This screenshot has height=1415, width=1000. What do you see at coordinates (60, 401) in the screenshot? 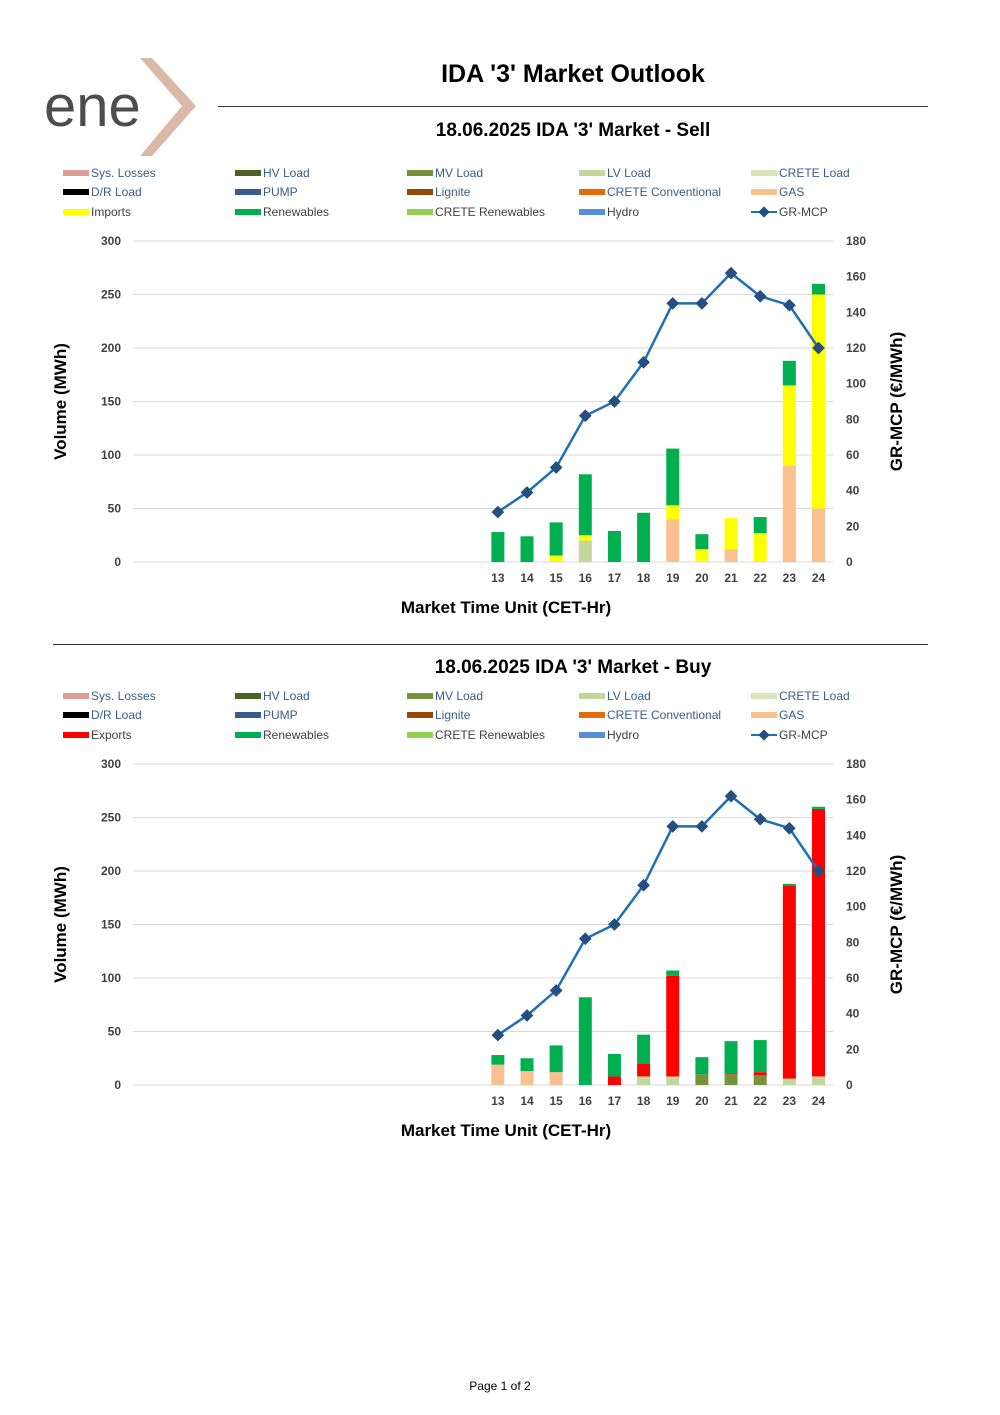
I see `y-axis-title: Volume (MWh)` at bounding box center [60, 401].